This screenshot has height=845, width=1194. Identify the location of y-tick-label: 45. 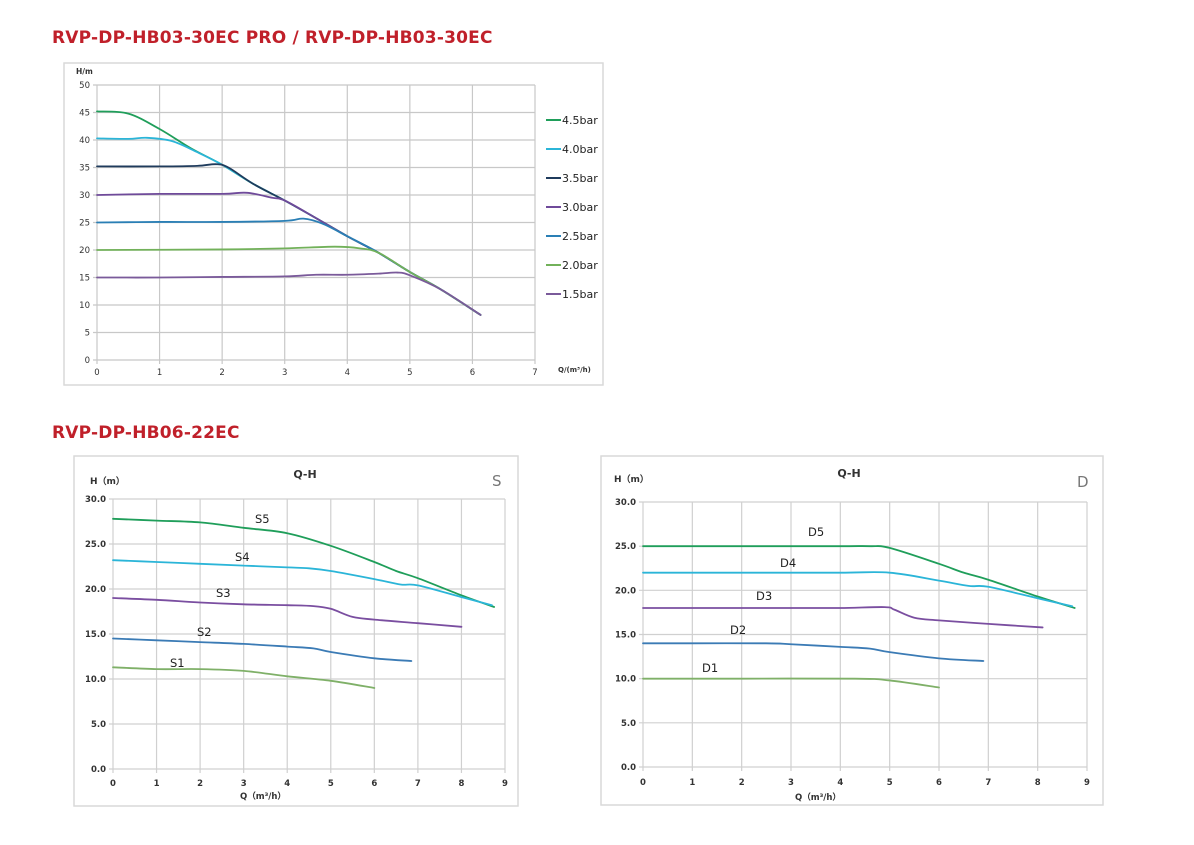
(84, 114).